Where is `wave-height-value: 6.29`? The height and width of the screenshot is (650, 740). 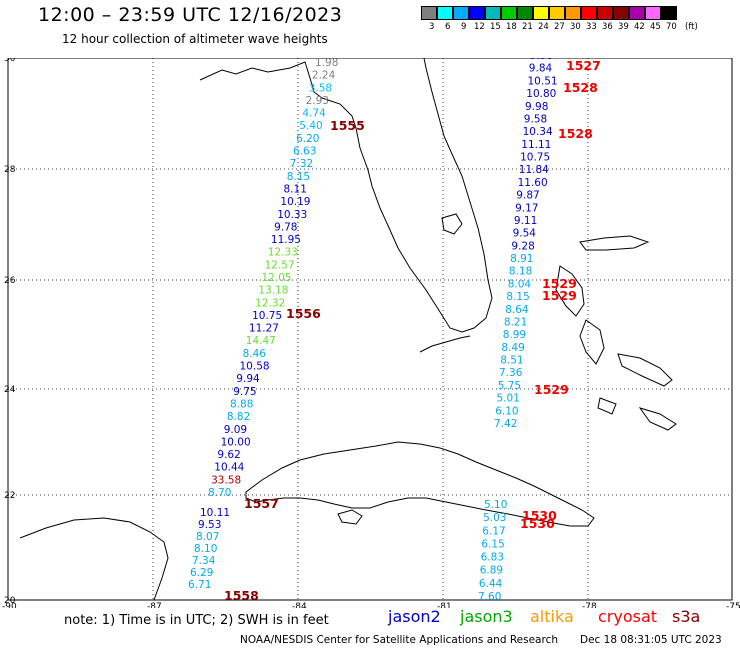 wave-height-value: 6.29 is located at coordinates (201, 573).